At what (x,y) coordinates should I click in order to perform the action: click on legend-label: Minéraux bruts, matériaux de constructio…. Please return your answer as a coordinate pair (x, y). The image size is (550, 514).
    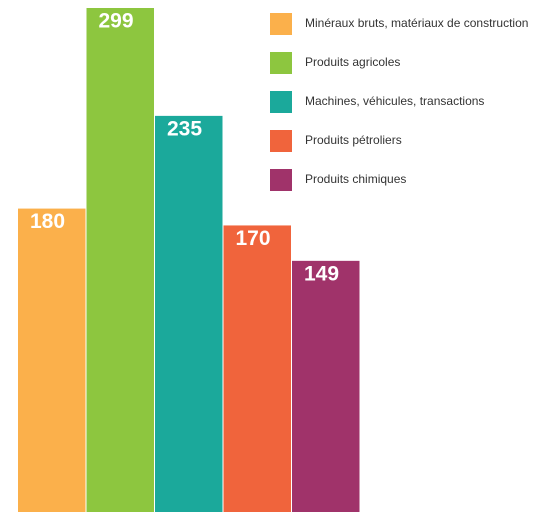
    Looking at the image, I should click on (416, 23).